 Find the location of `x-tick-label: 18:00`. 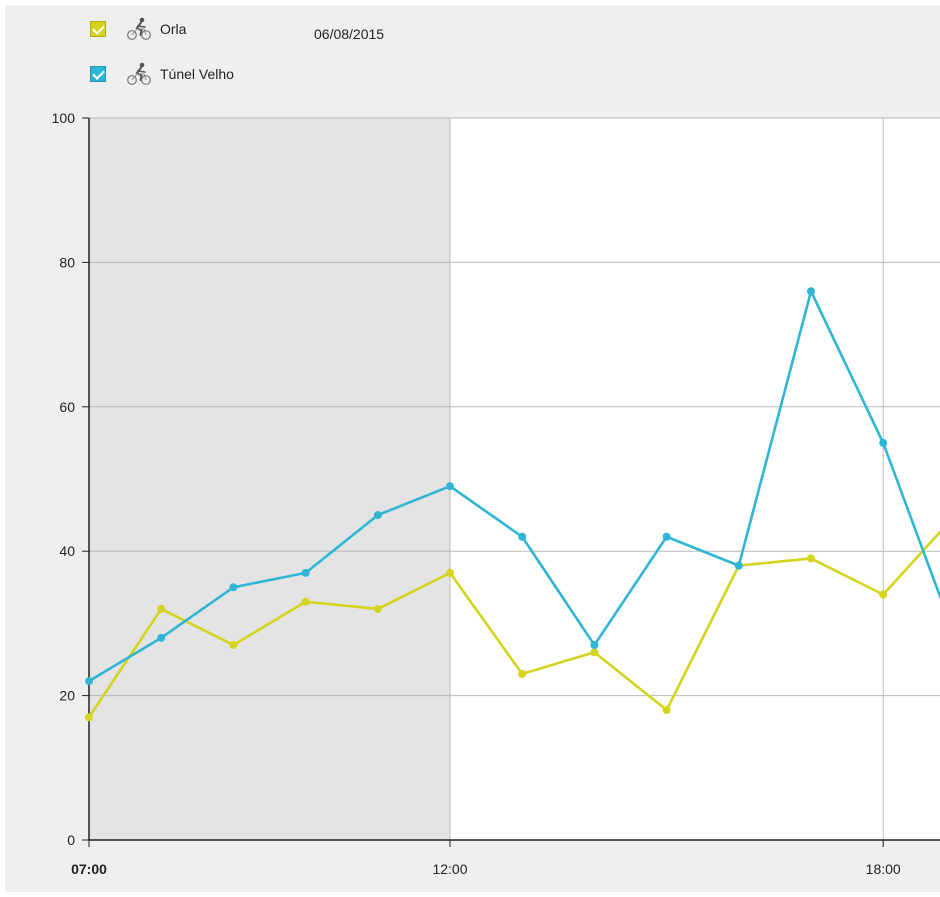

x-tick-label: 18:00 is located at coordinates (883, 869).